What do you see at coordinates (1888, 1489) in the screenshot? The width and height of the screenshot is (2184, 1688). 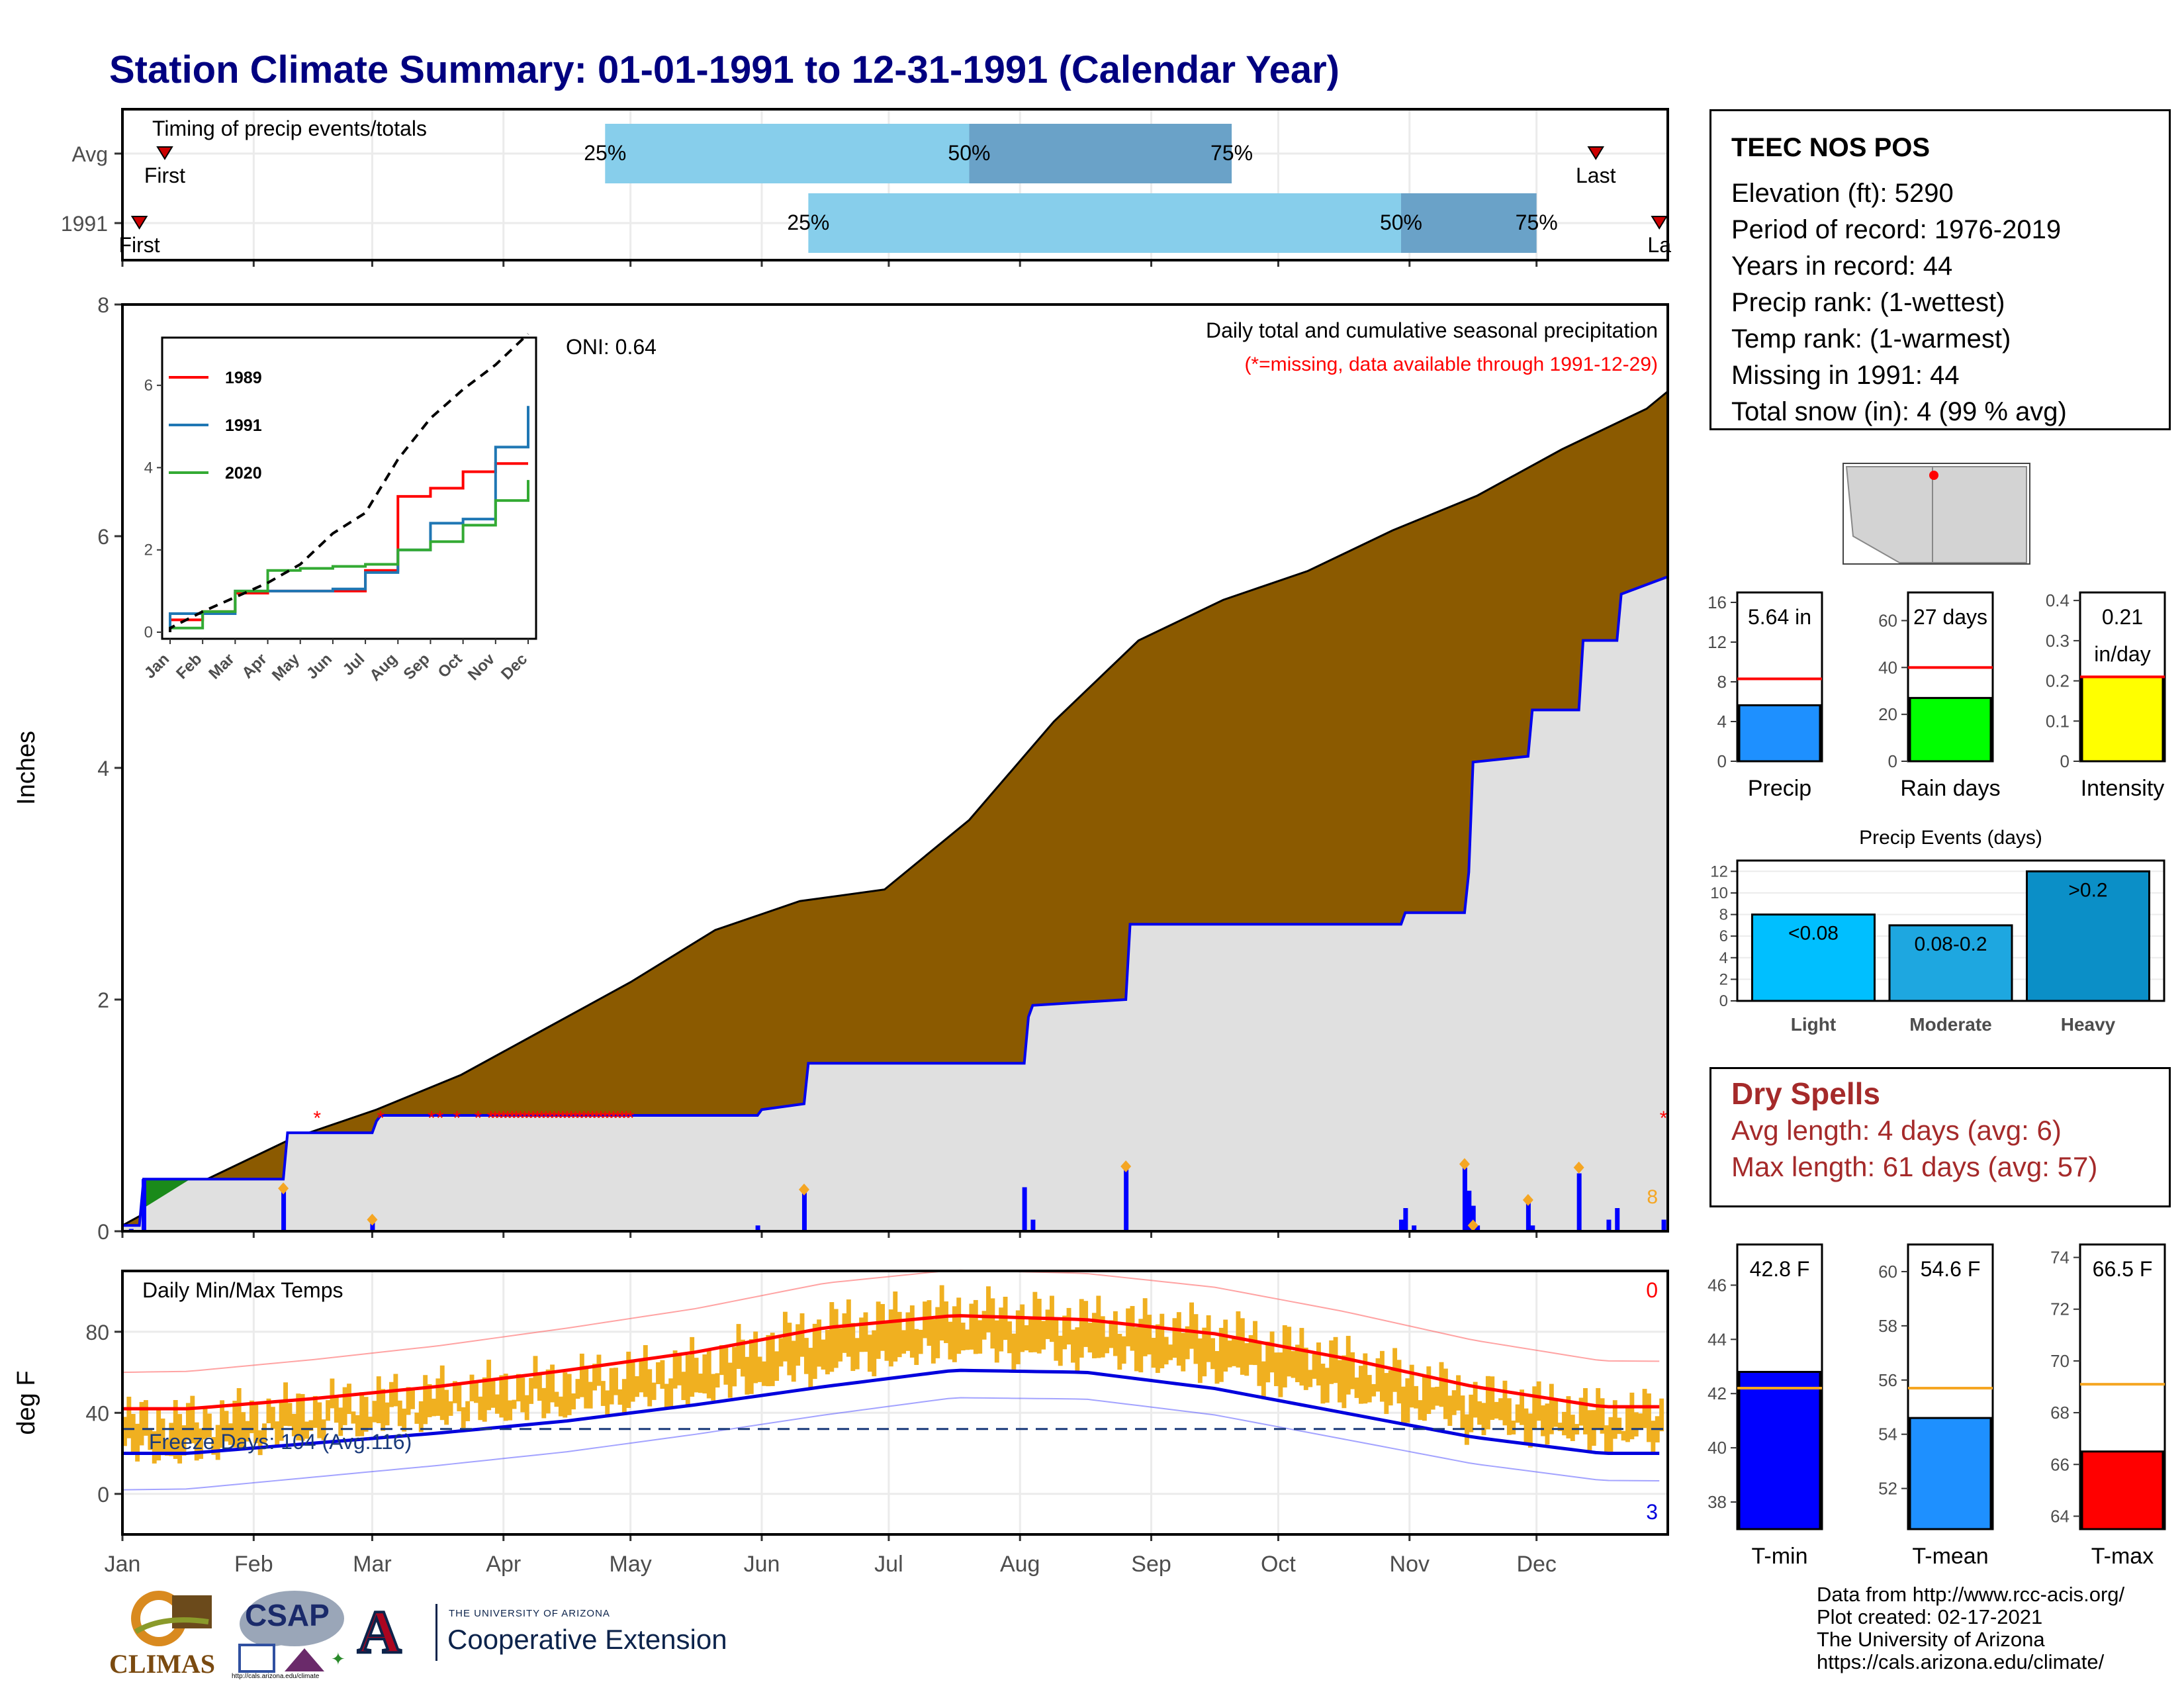 I see `summary-y-tick-label: 52` at bounding box center [1888, 1489].